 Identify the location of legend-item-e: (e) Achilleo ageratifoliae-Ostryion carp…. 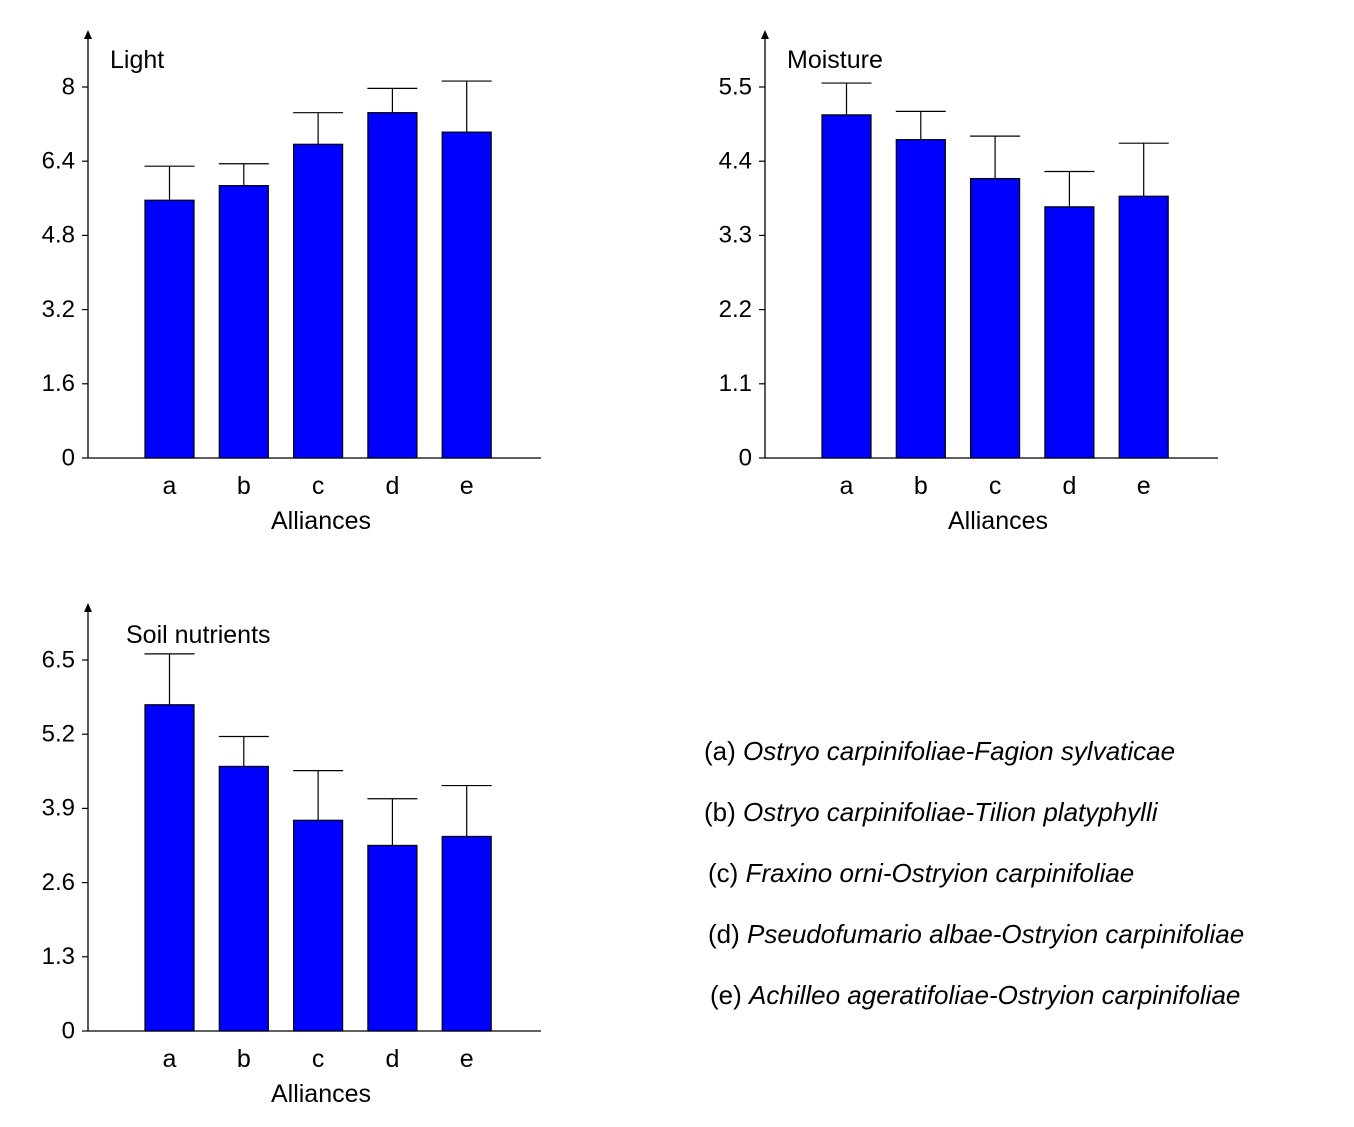
(972, 996).